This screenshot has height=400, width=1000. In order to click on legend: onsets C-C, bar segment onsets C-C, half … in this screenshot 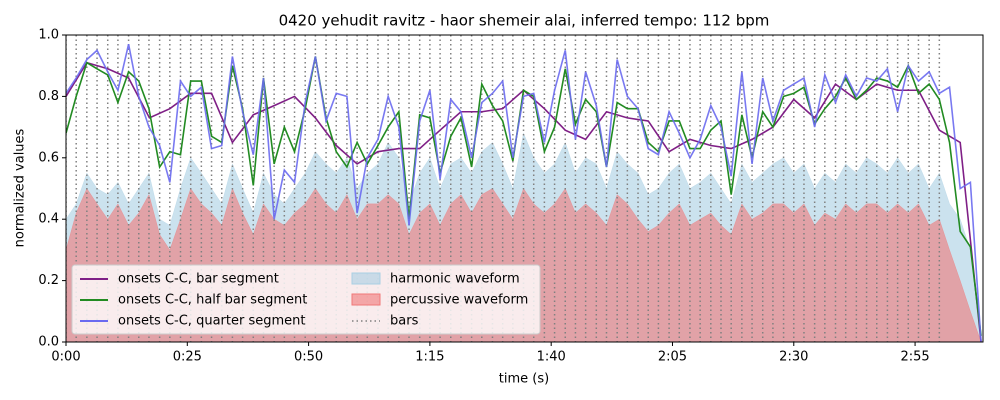, I will do `click(306, 299)`.